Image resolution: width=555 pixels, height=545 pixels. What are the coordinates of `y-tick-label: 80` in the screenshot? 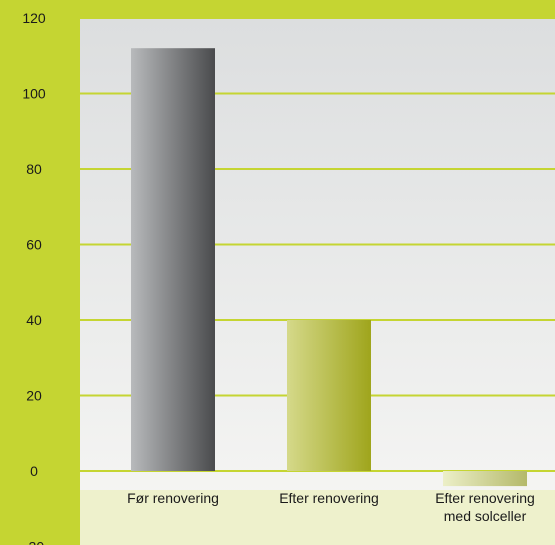 It's located at (34, 169).